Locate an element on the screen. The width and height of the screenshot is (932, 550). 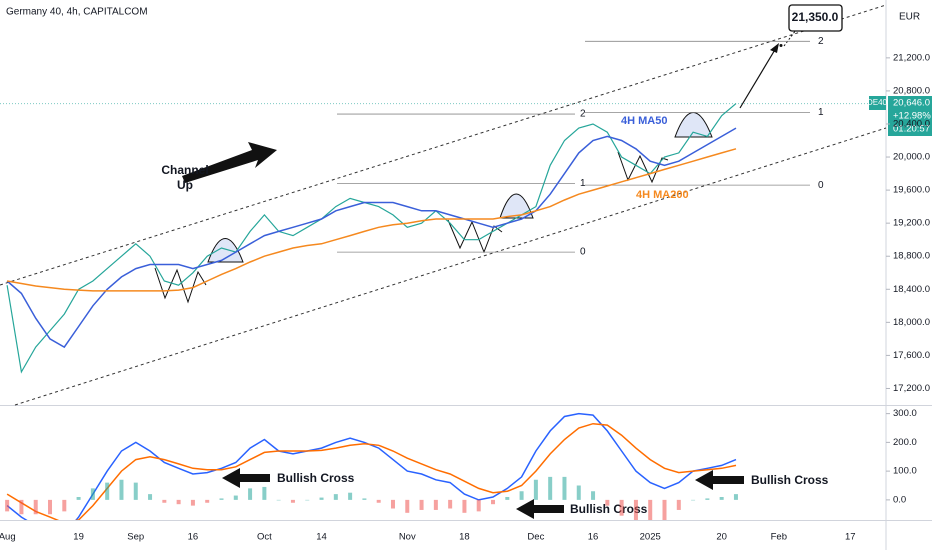
target-arrow-head is located at coordinates (774, 48).